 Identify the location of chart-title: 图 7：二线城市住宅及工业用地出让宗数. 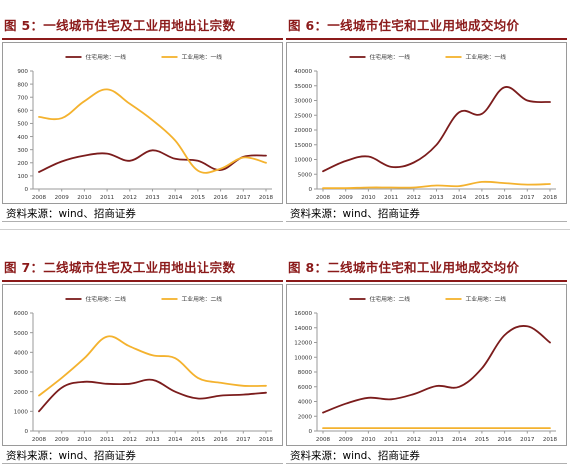
(120, 267).